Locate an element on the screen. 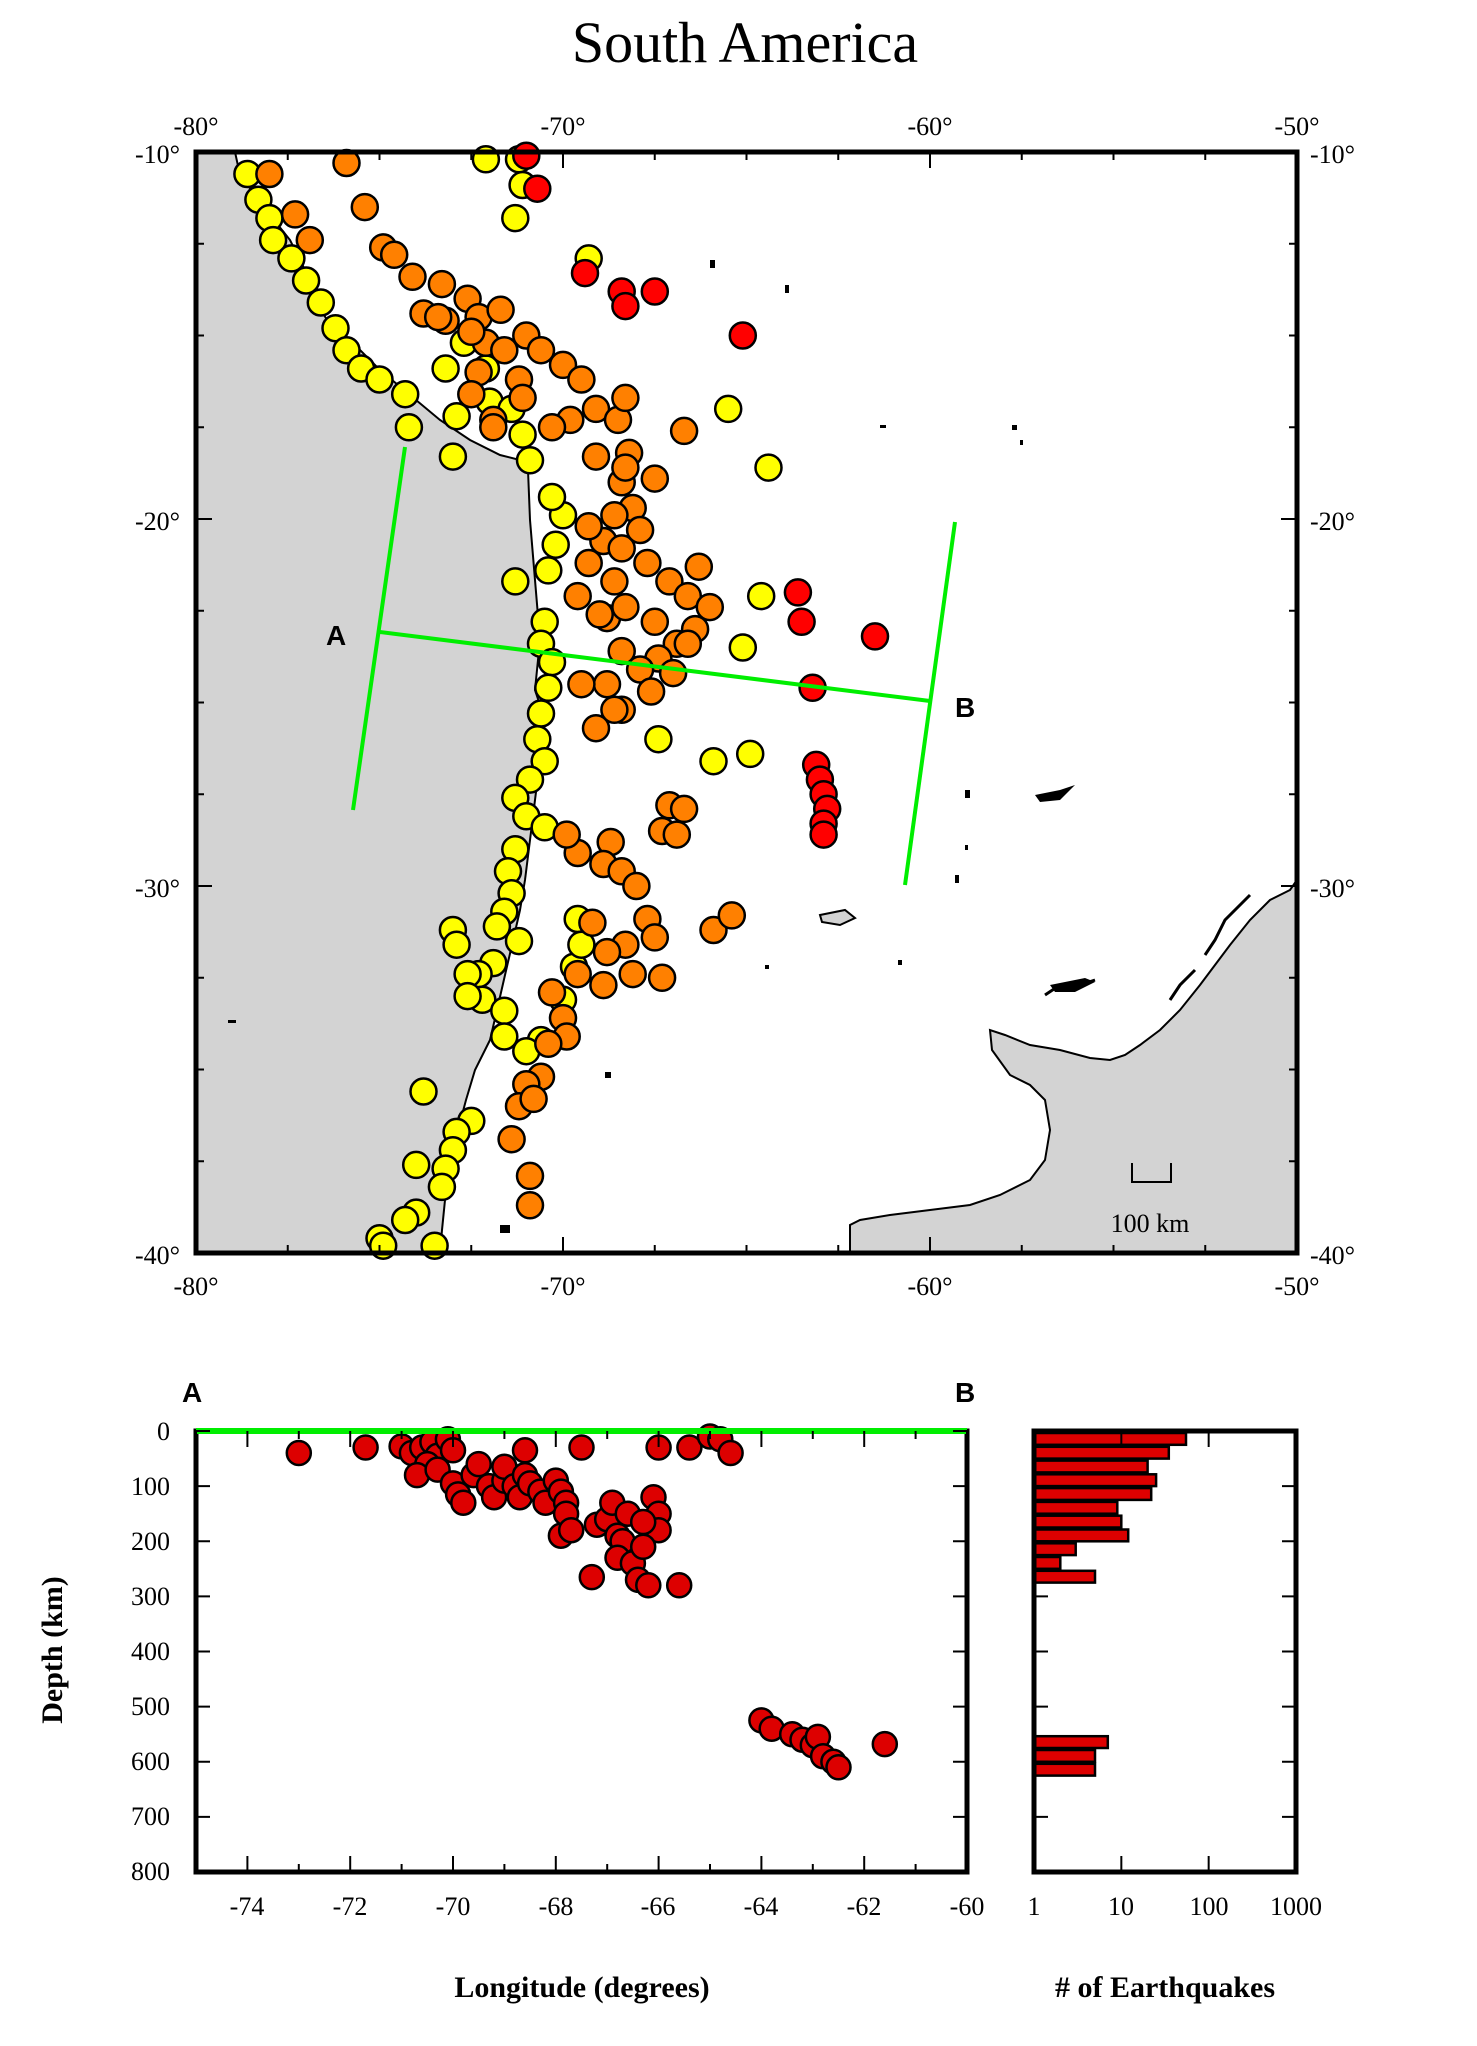 The image size is (1477, 2046). hypocenter-points is located at coordinates (592, 1602).